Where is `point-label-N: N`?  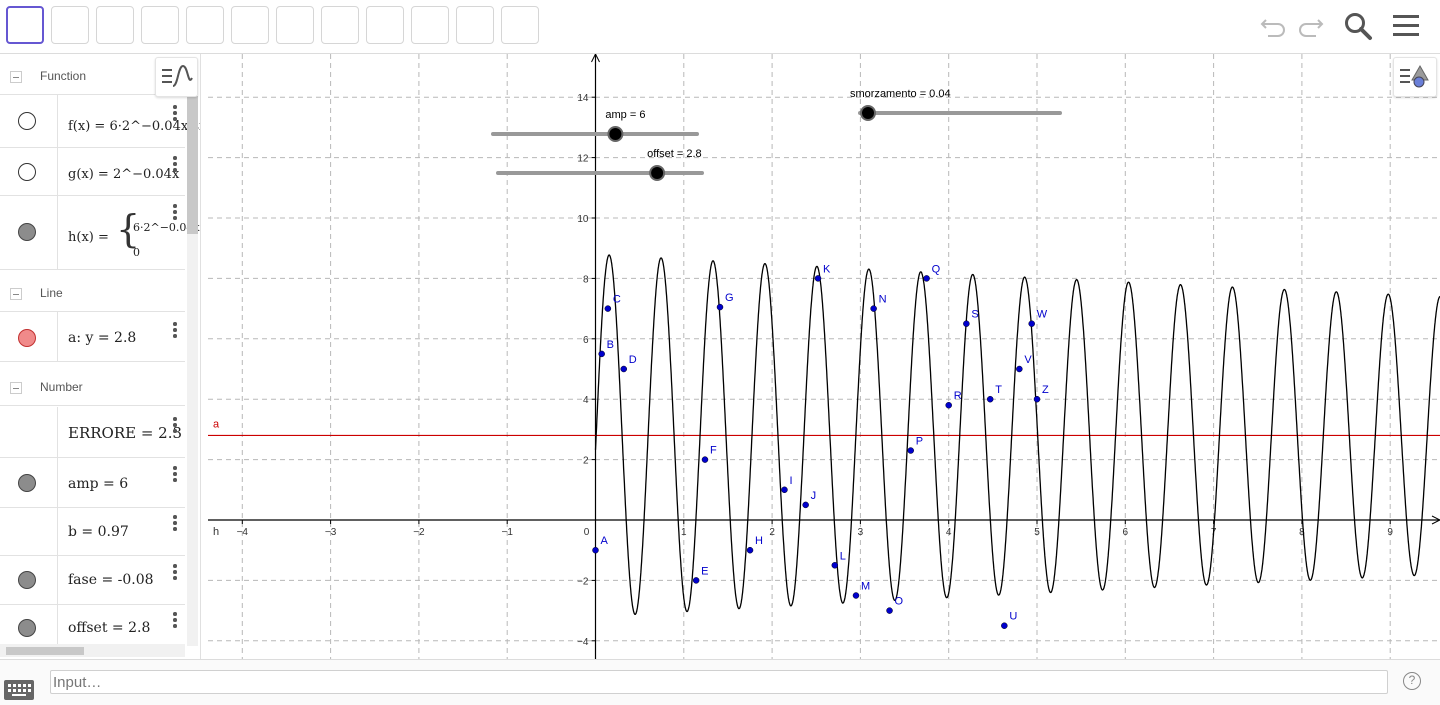 point-label-N: N is located at coordinates (883, 300).